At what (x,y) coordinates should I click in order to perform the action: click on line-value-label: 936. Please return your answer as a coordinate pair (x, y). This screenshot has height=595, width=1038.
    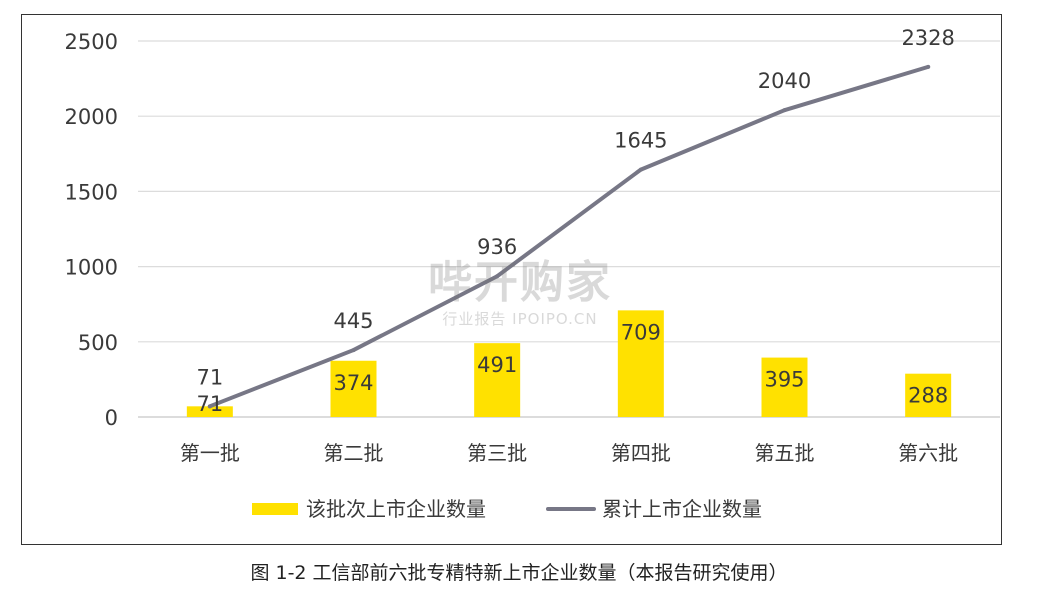
    Looking at the image, I should click on (497, 247).